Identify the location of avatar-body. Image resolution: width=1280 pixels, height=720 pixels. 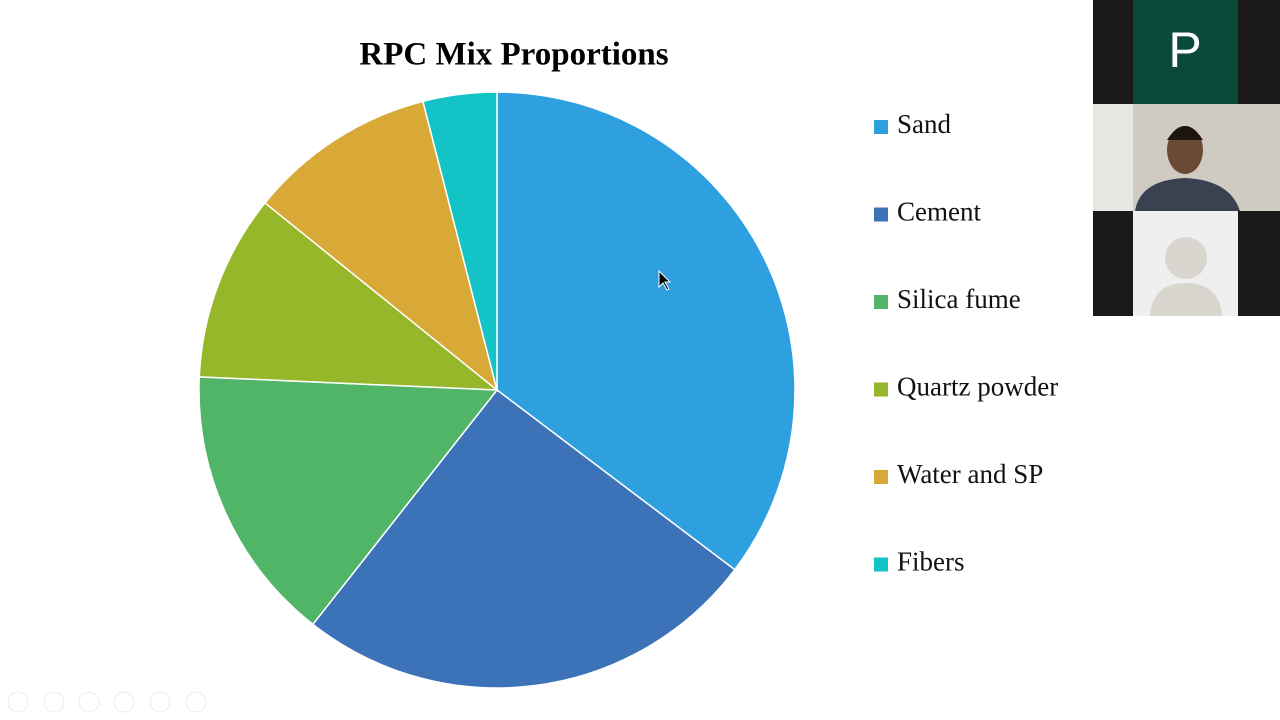
(1186, 299).